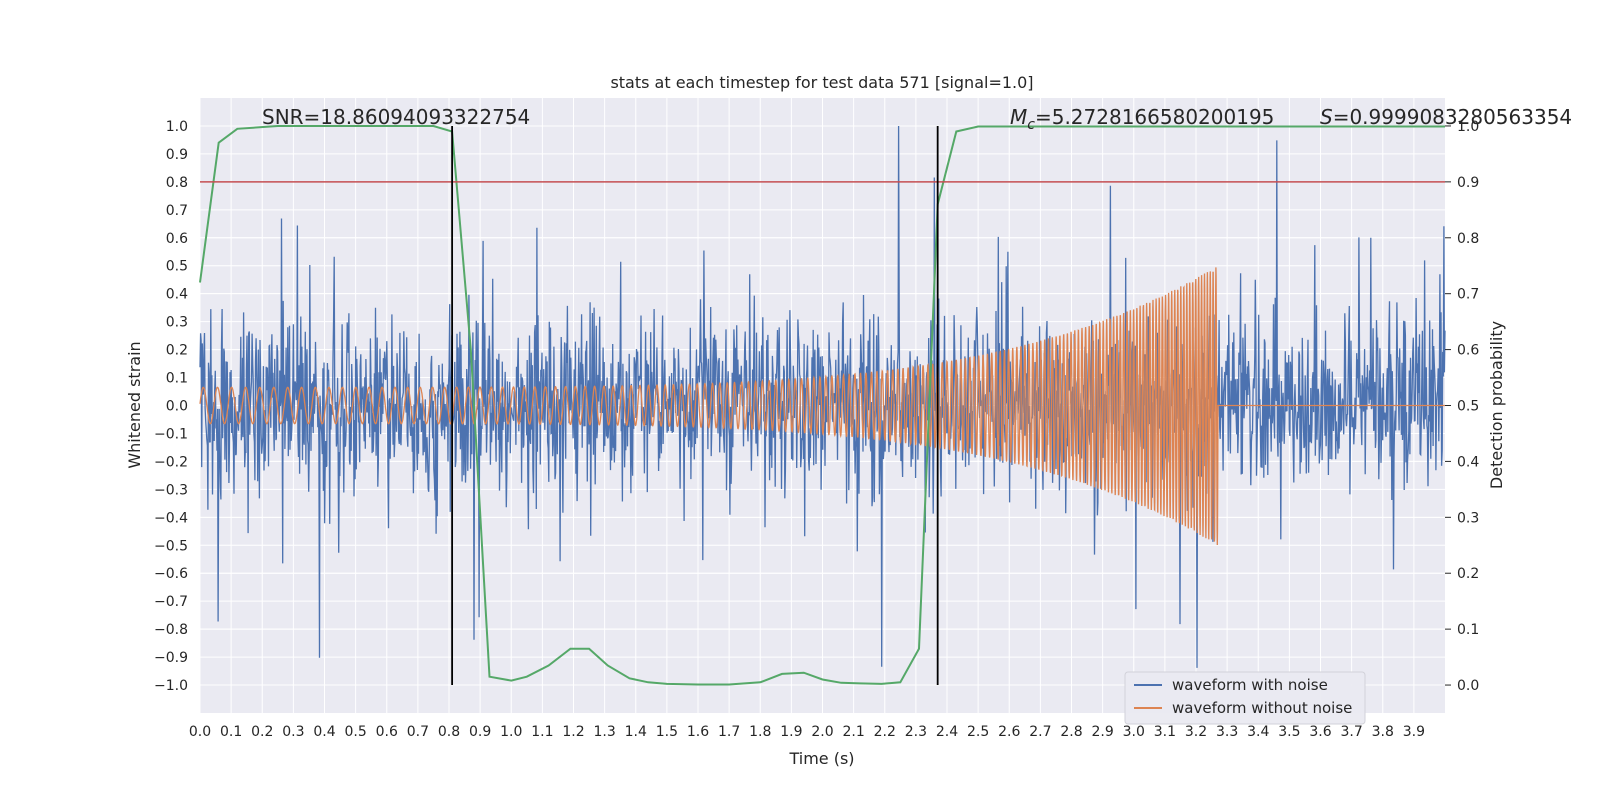 The image size is (1600, 800). What do you see at coordinates (171, 546) in the screenshot?
I see `y-tick-label: −0.5` at bounding box center [171, 546].